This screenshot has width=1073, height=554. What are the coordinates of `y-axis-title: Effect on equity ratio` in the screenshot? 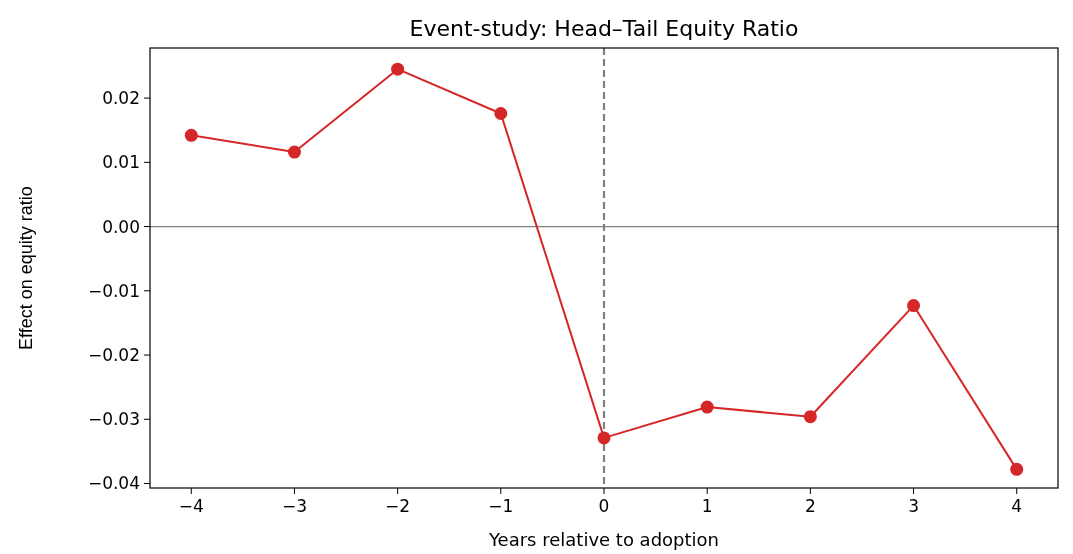 It's located at (26, 268).